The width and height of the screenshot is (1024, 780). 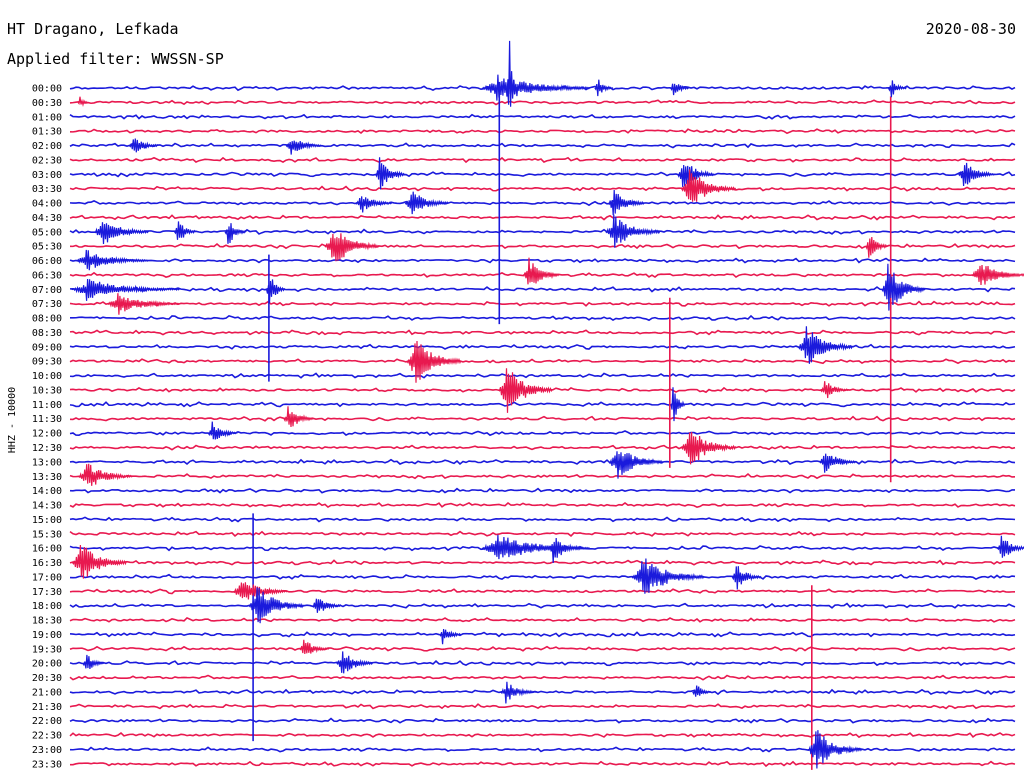 What do you see at coordinates (47, 117) in the screenshot?
I see `row-label: 01:00` at bounding box center [47, 117].